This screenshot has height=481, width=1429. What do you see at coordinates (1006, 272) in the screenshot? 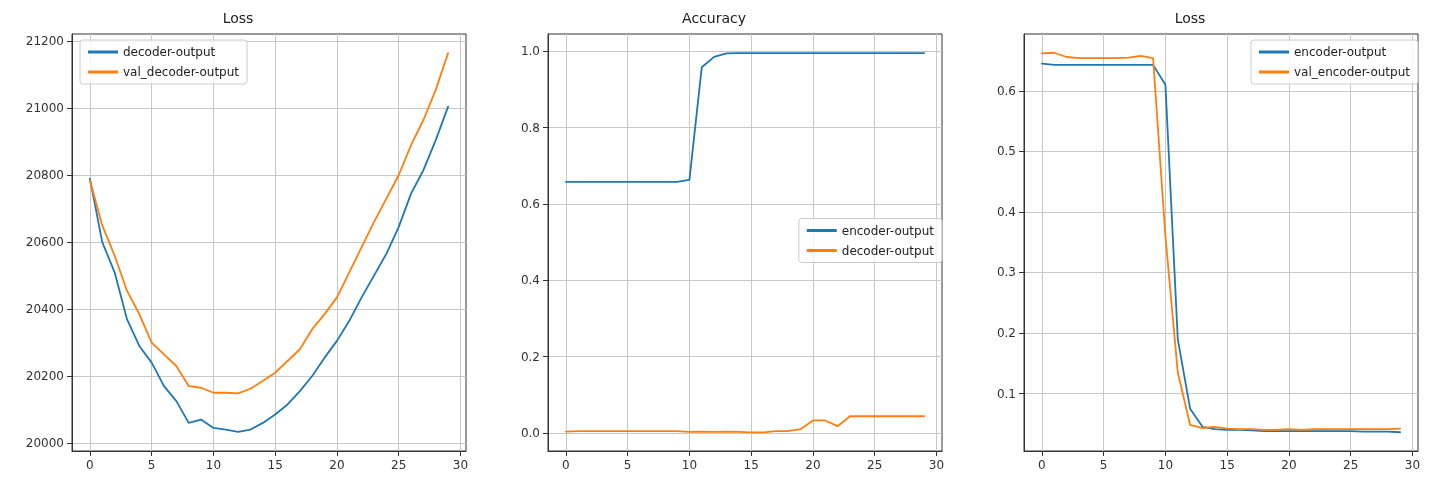
I see `y-tick-label: 0.3` at bounding box center [1006, 272].